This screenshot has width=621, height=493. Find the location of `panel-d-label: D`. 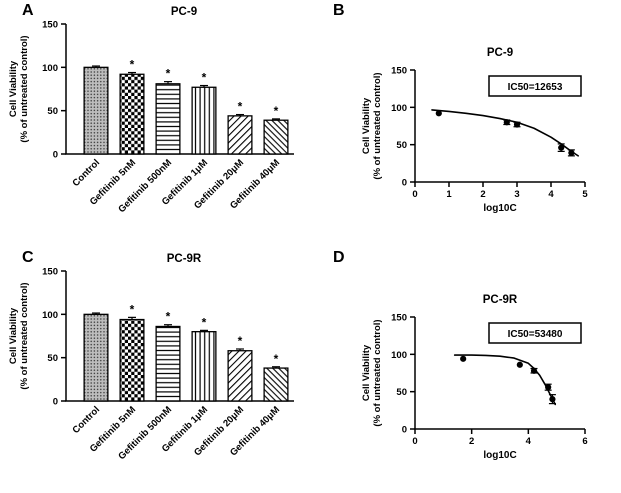

panel-d-label: D is located at coordinates (339, 257).